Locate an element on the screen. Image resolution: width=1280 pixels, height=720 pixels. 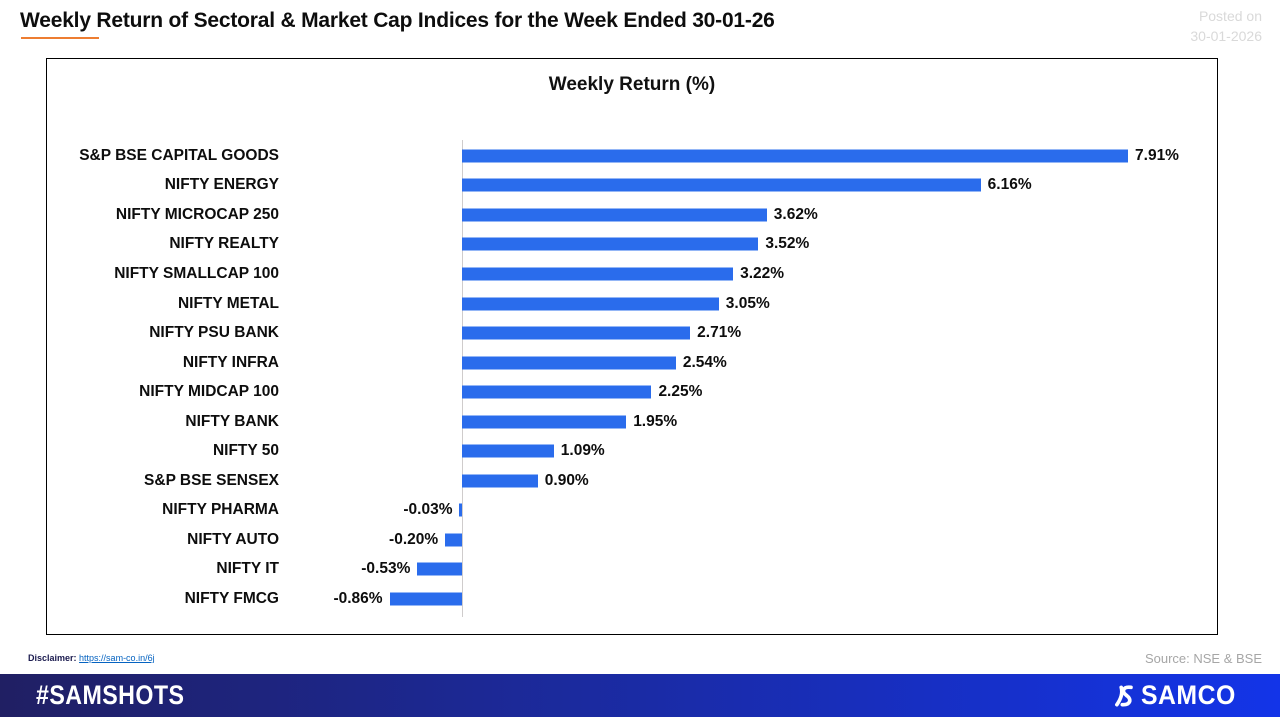
category-label: NIFTY 50 is located at coordinates (245, 451).